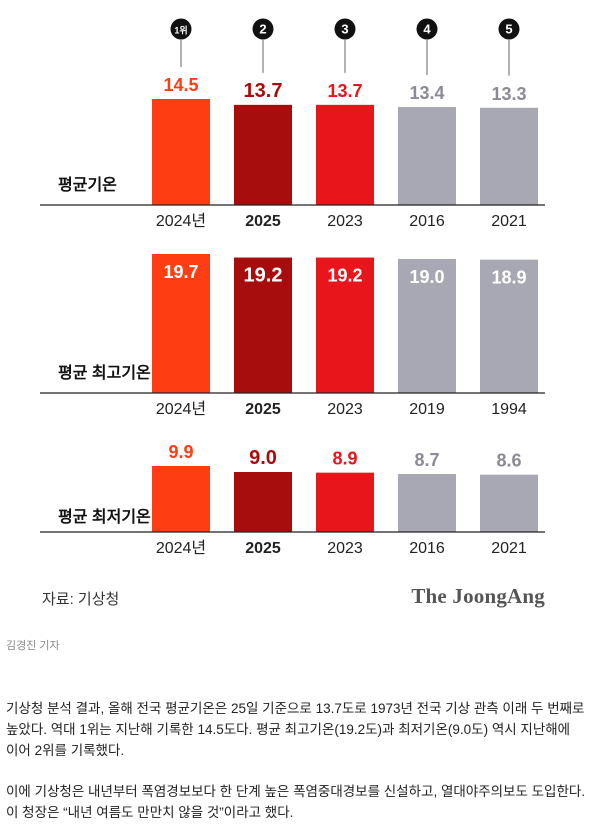  What do you see at coordinates (427, 409) in the screenshot?
I see `category-label: 2019` at bounding box center [427, 409].